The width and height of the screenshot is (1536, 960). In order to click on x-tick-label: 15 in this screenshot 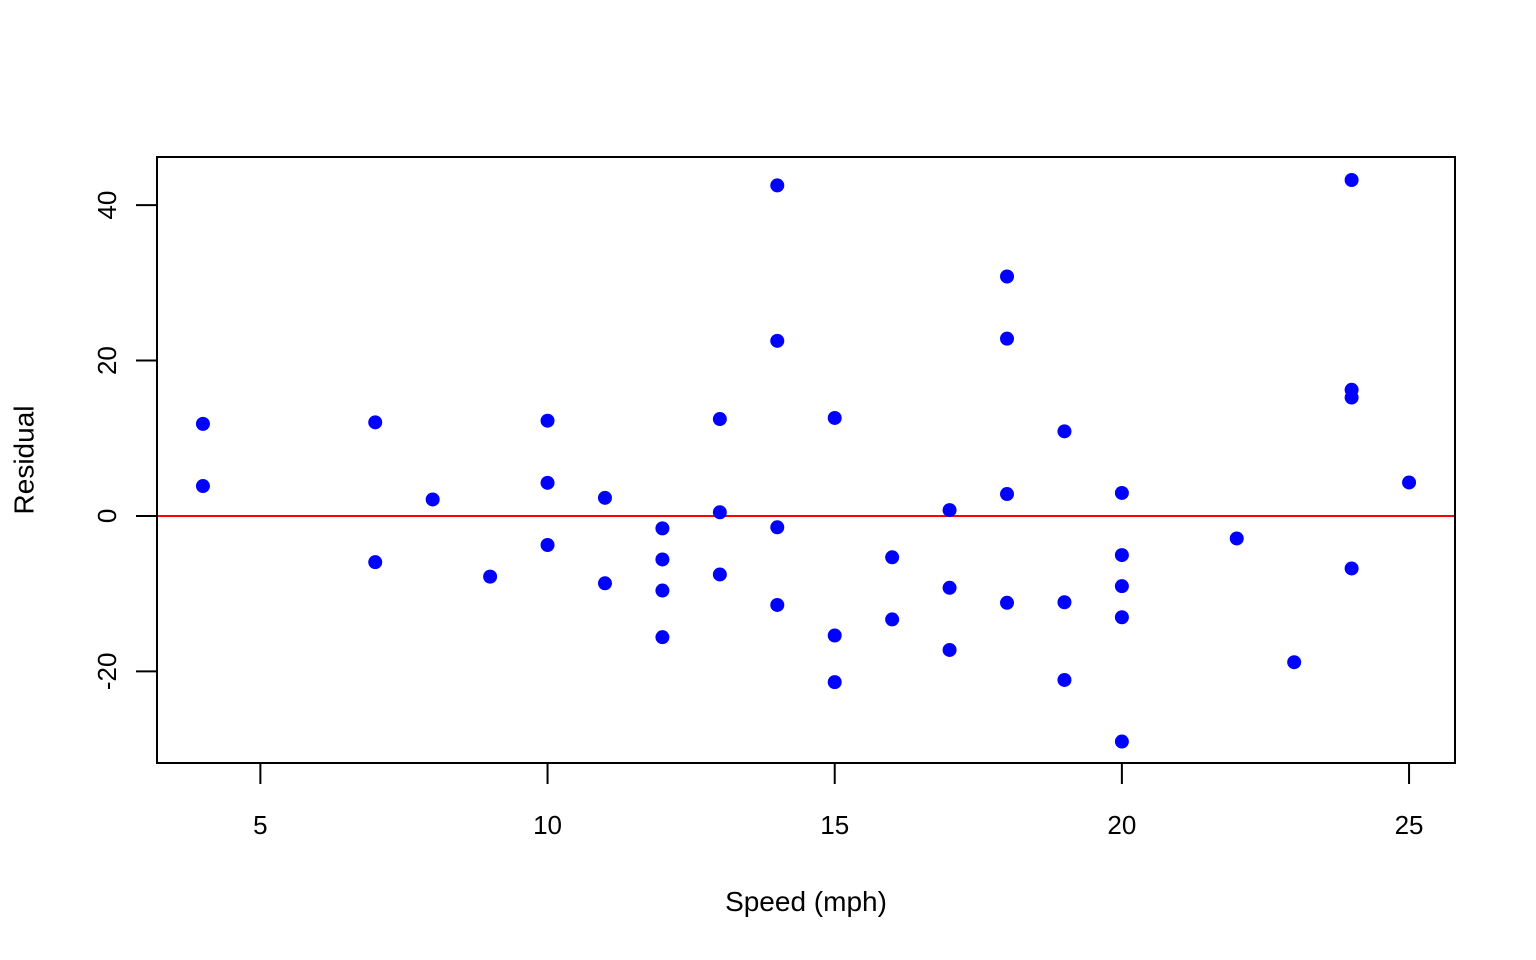, I will do `click(834, 825)`.